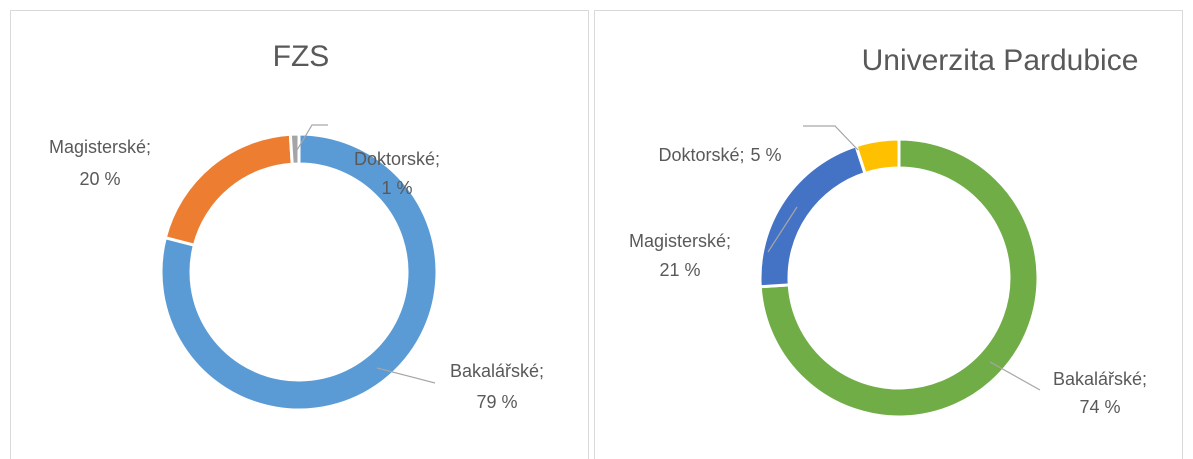  Describe the element at coordinates (766, 155) in the screenshot. I see `value-label: 5 %` at that location.